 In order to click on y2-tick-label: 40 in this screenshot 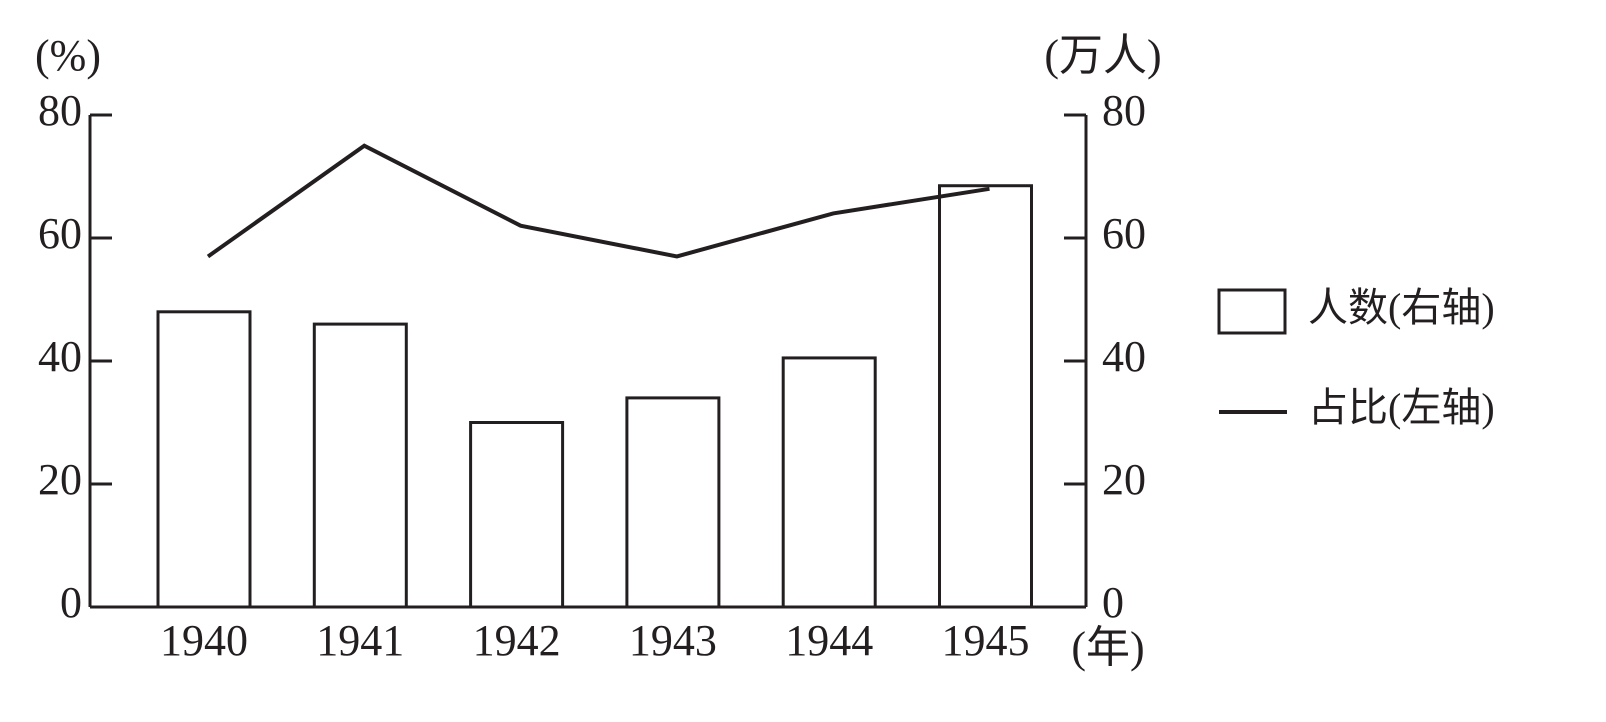, I will do `click(1124, 356)`.